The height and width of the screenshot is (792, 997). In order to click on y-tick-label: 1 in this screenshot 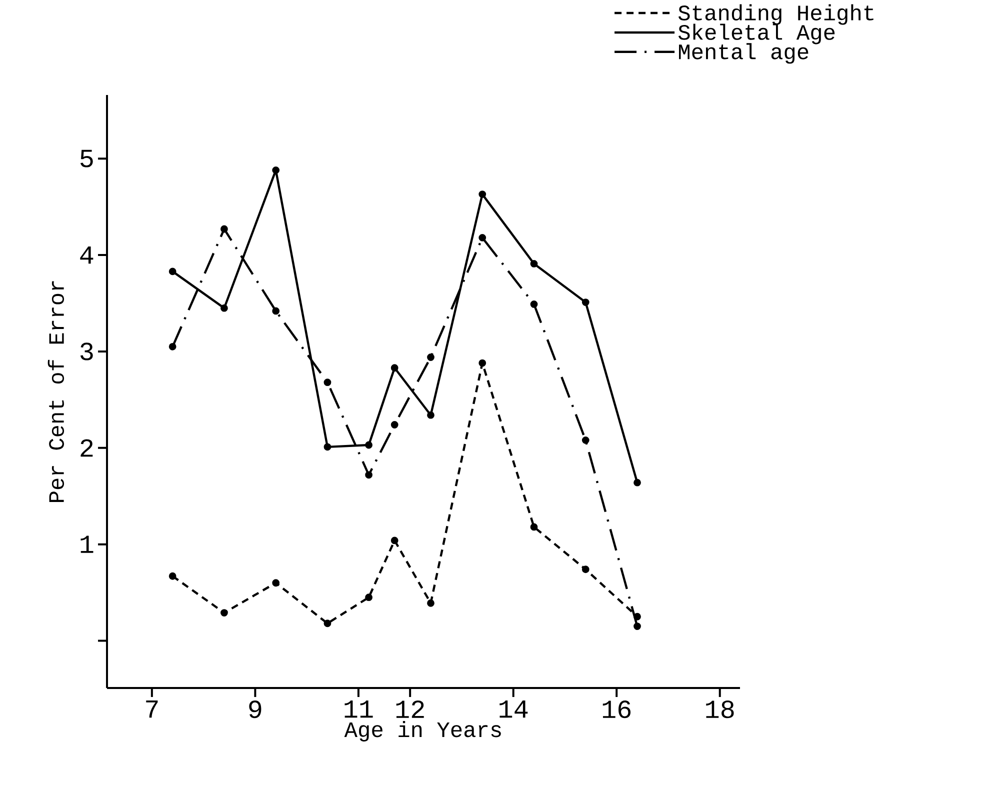, I will do `click(87, 544)`.